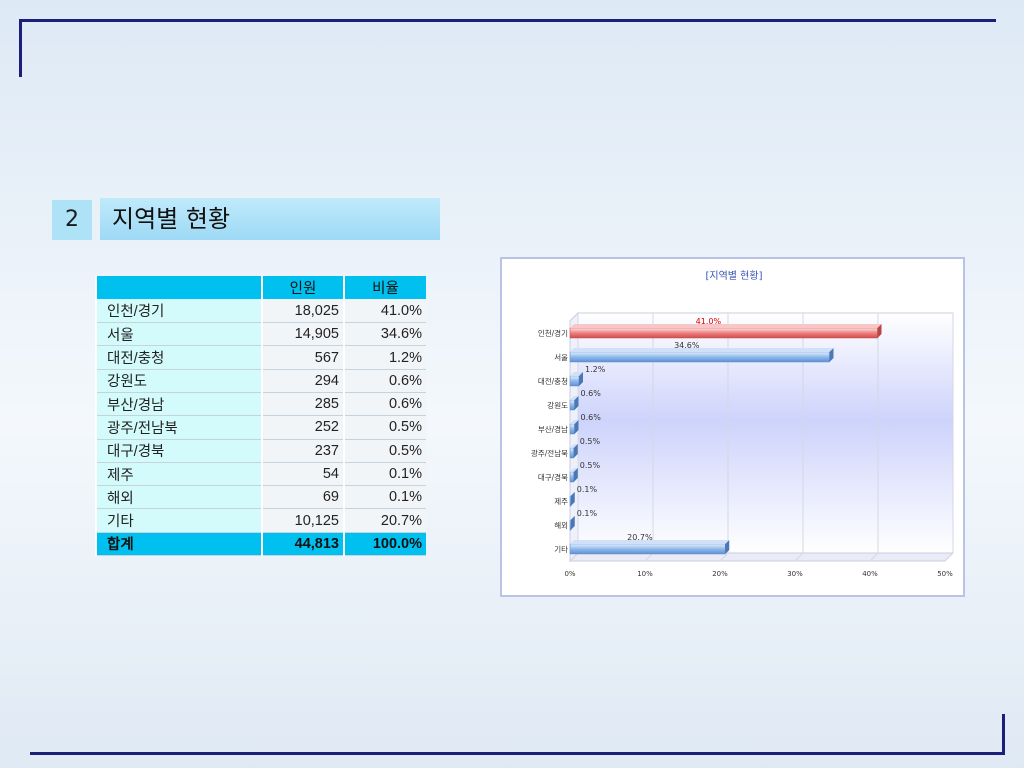  I want to click on x-tick-label: 10%, so click(645, 574).